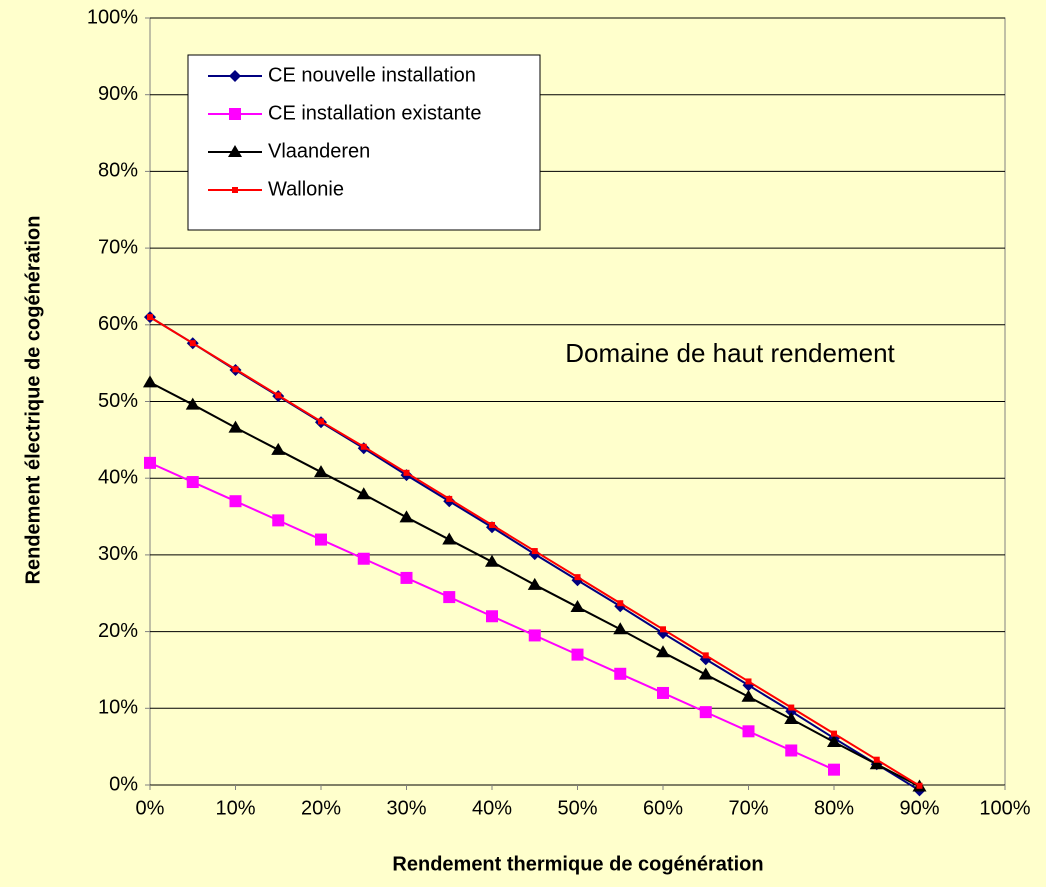 The height and width of the screenshot is (887, 1046). What do you see at coordinates (118, 477) in the screenshot?
I see `y-tick-label: 40%` at bounding box center [118, 477].